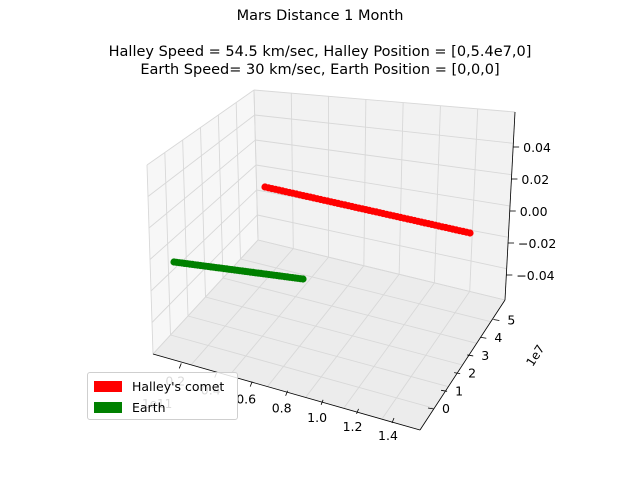 Image resolution: width=640 pixels, height=480 pixels. Describe the element at coordinates (162, 396) in the screenshot. I see `legend: Halley's comet Earth` at that location.